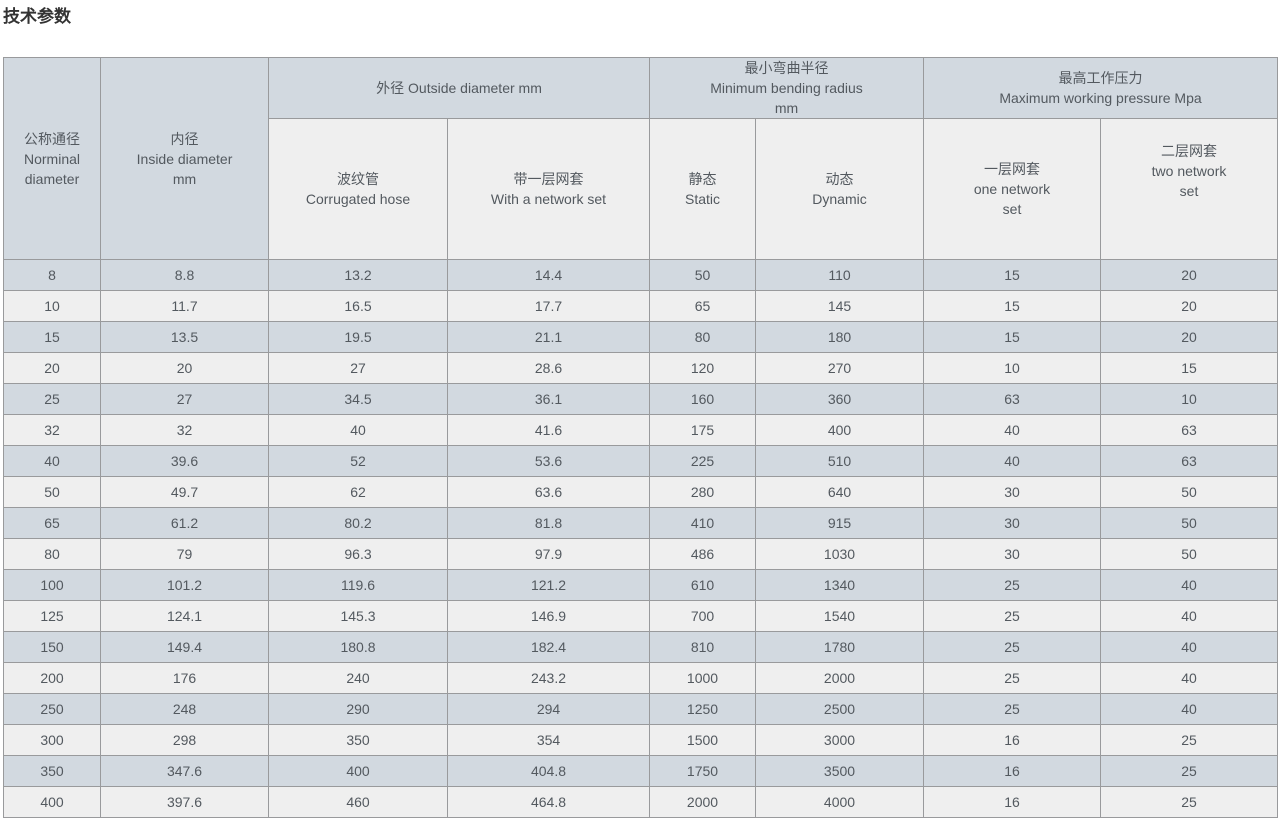  I want to click on table-cell: 19.5, so click(358, 337).